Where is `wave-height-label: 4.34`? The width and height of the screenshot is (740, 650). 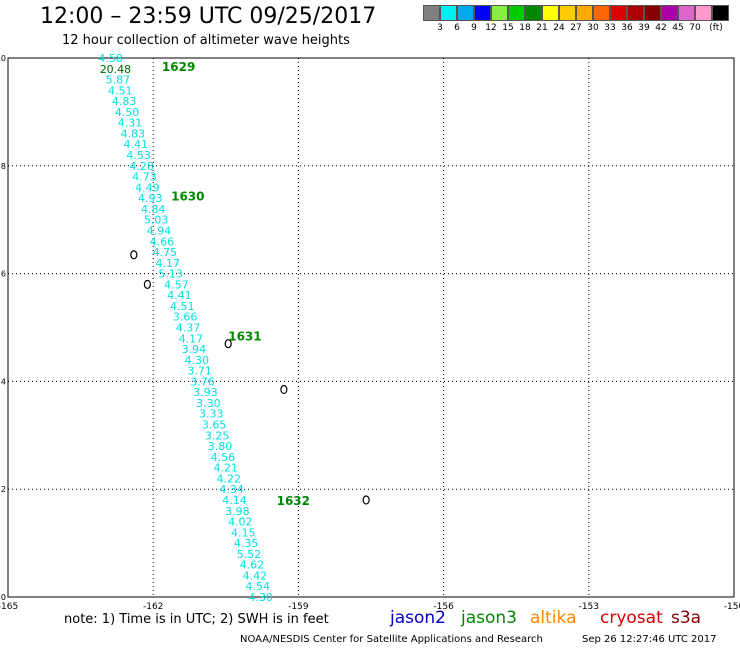
wave-height-label: 4.34 is located at coordinates (231, 489).